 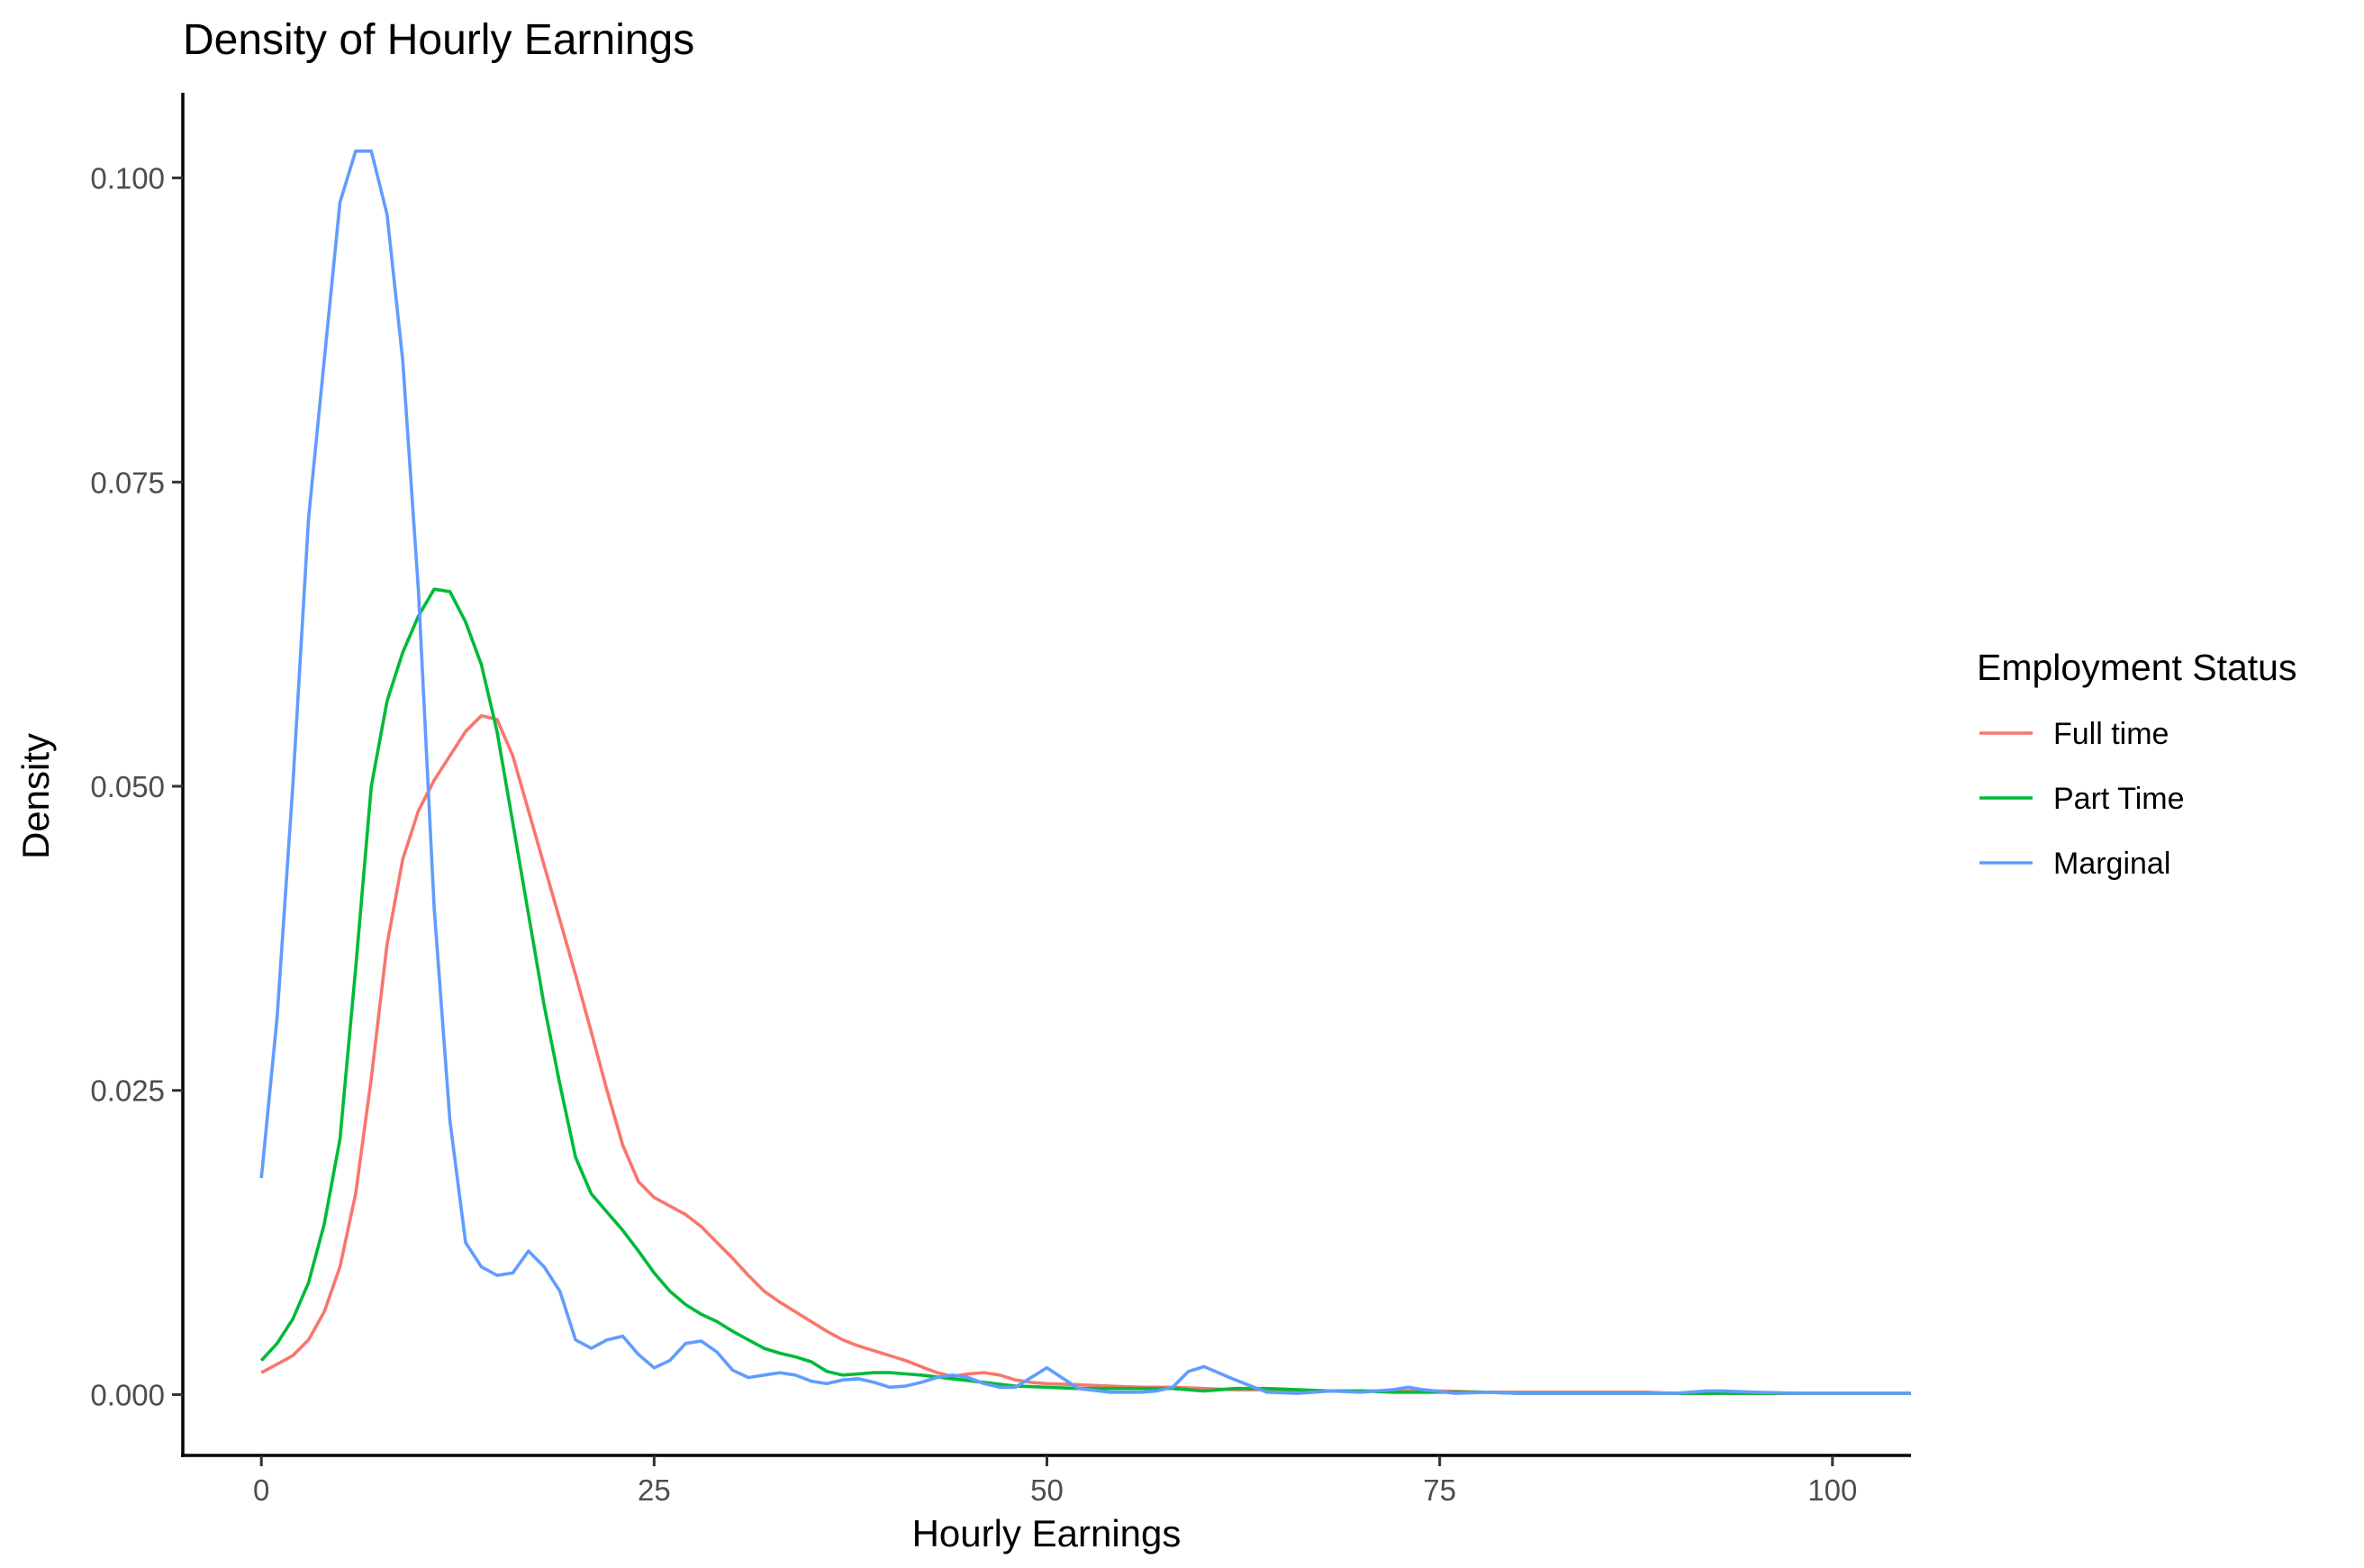 I want to click on x-tick-label: 25, so click(x=655, y=1490).